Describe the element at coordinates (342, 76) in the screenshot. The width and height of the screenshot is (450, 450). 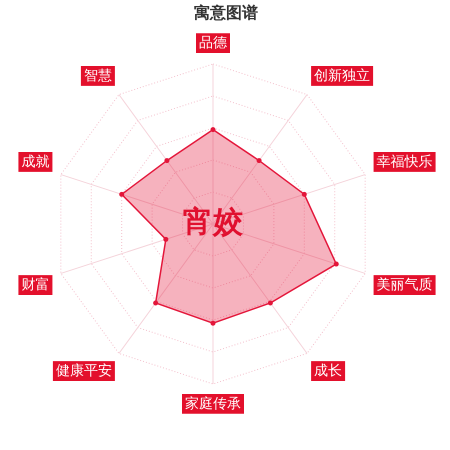
I see `spoke-label: 创新独立` at that location.